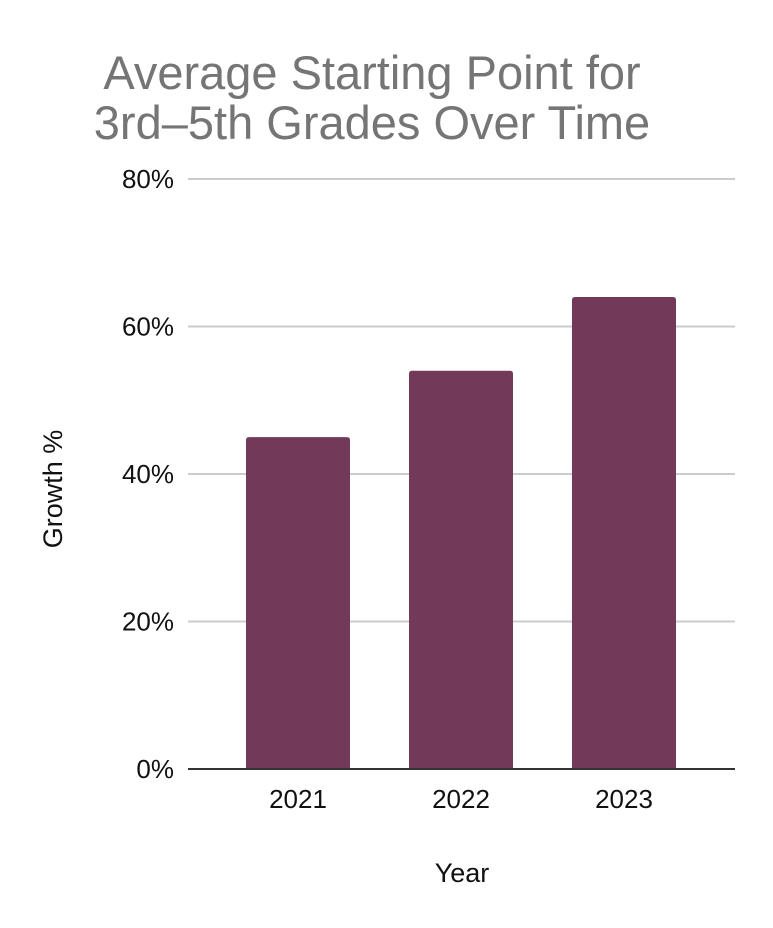  I want to click on x-tick-label: 2022, so click(461, 799).